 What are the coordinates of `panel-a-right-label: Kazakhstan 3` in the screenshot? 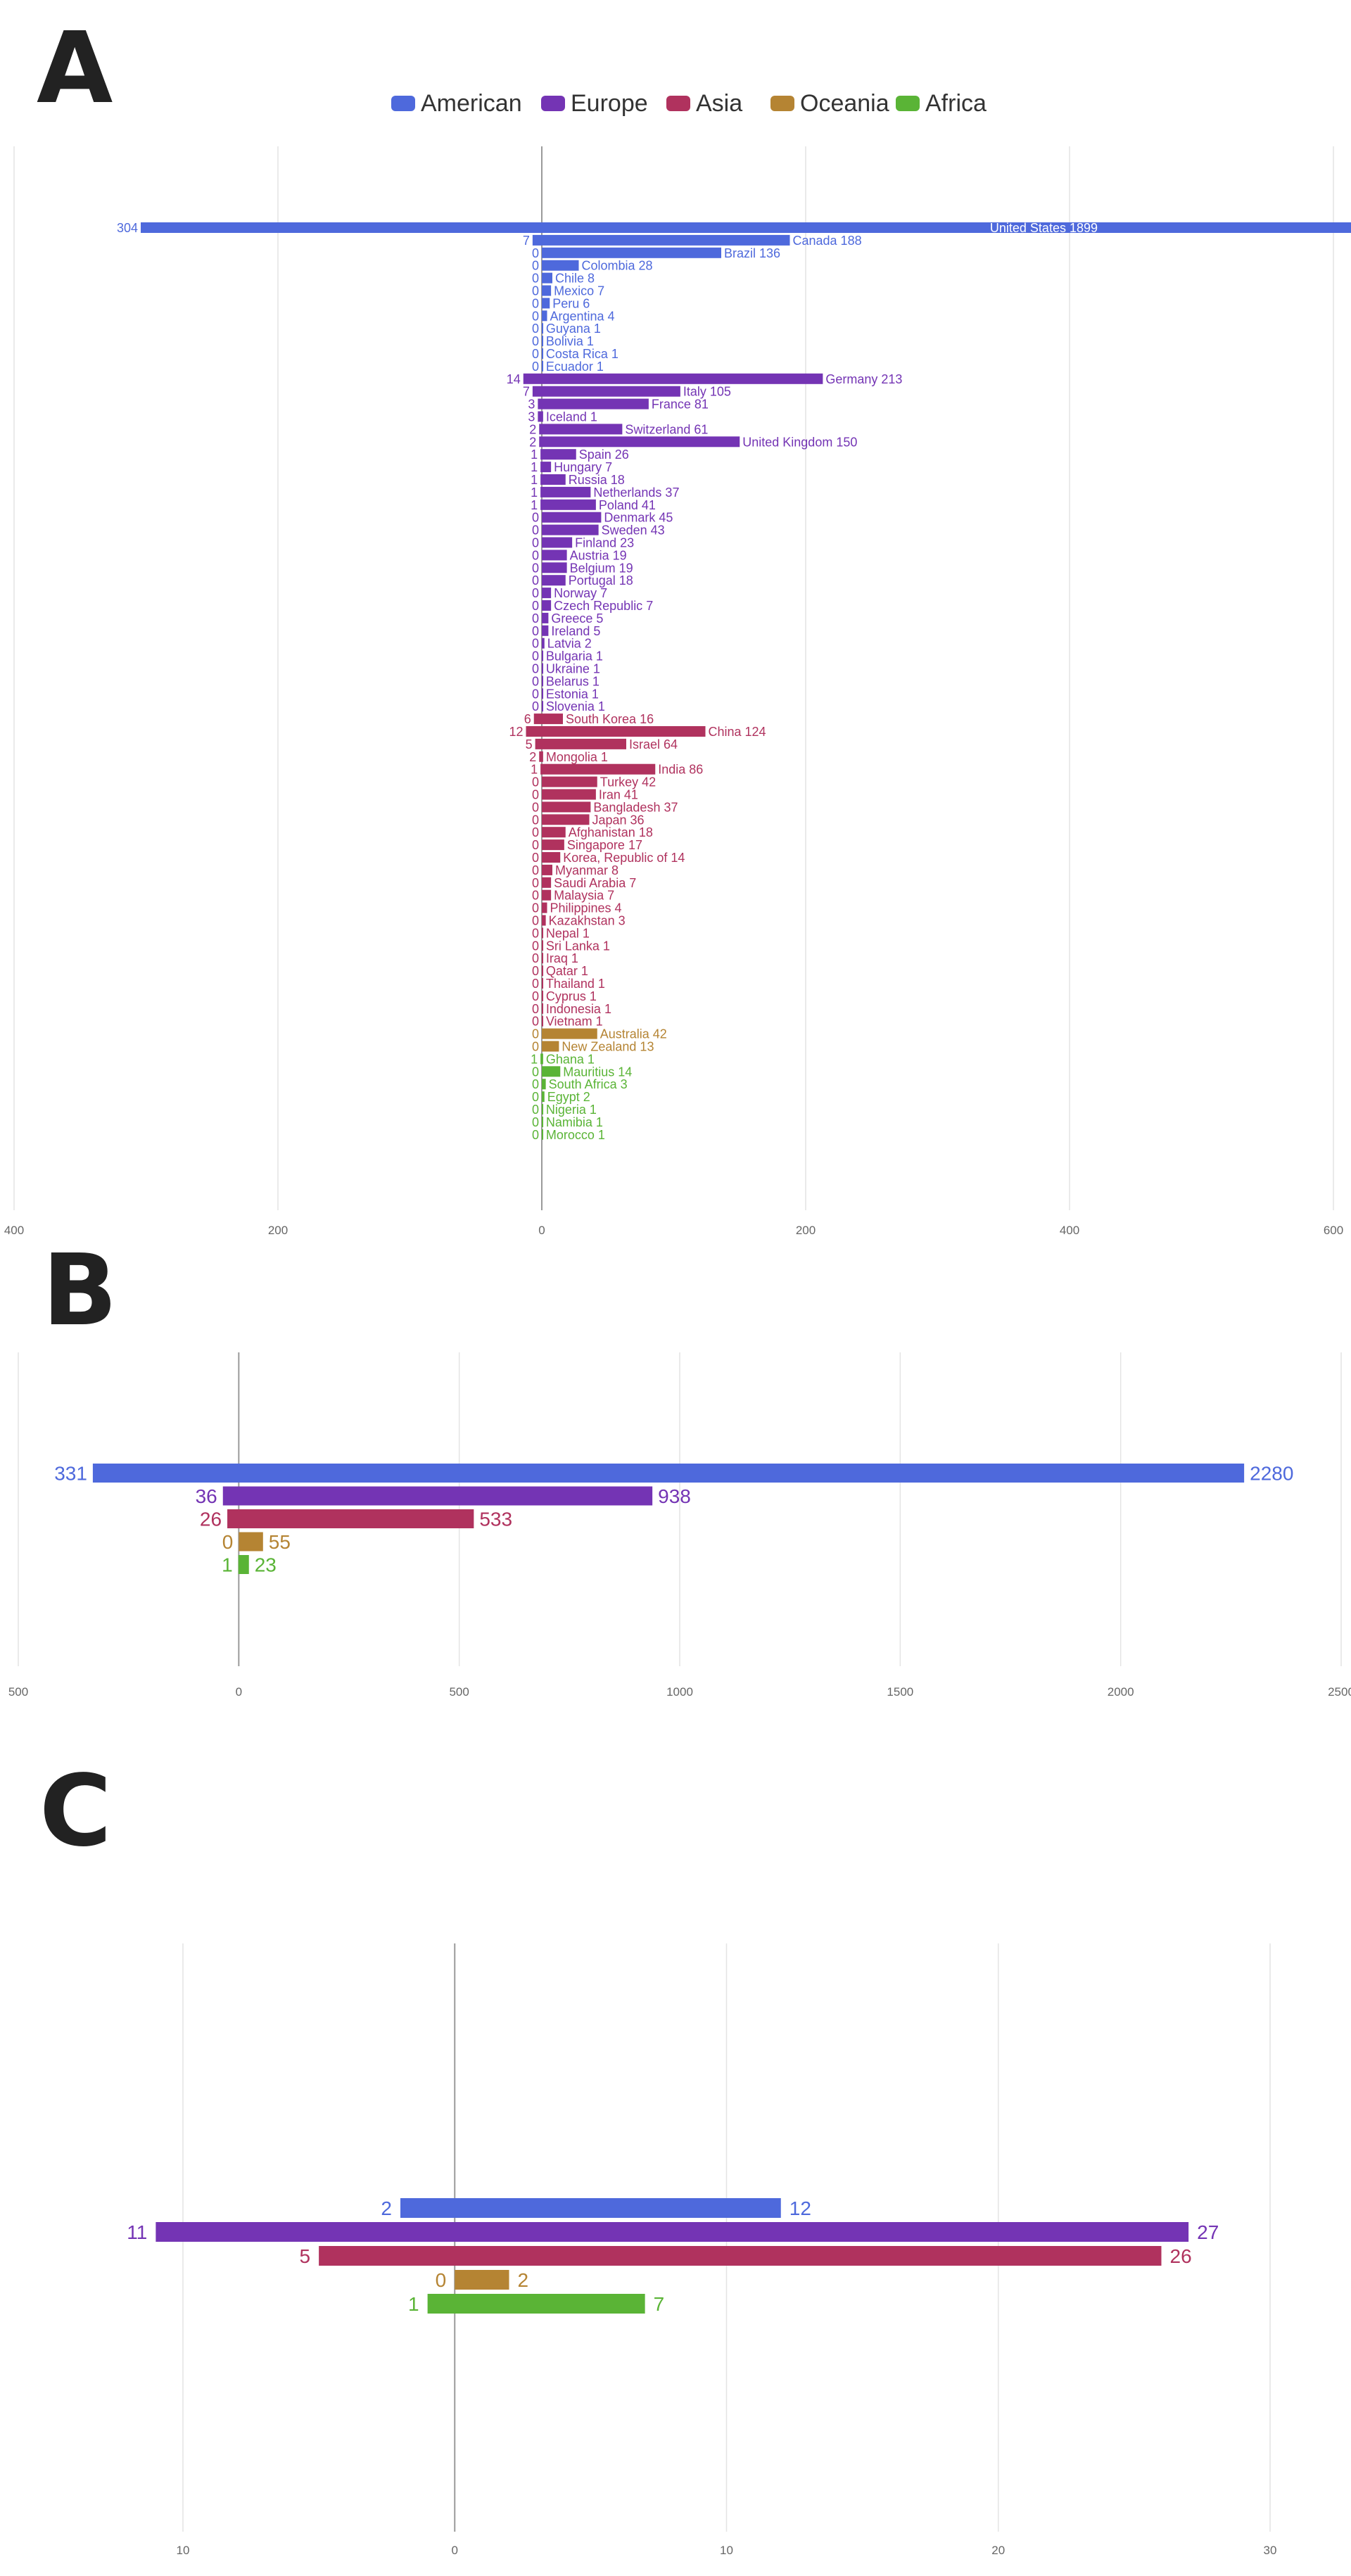 It's located at (587, 920).